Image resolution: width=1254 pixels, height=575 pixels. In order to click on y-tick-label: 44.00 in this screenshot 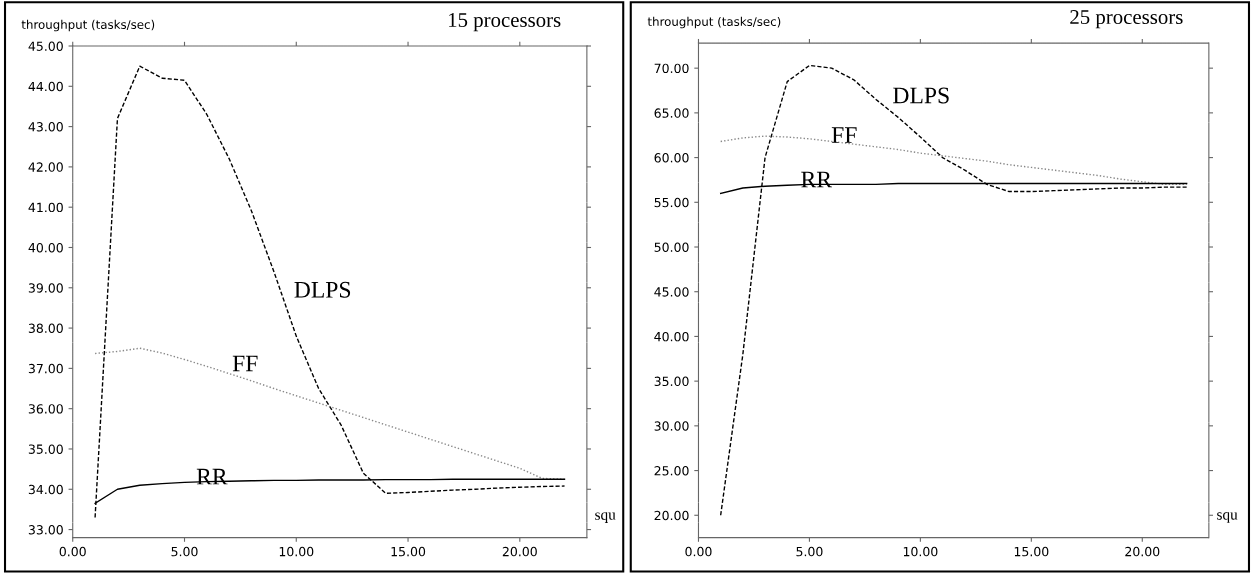, I will do `click(45, 86)`.